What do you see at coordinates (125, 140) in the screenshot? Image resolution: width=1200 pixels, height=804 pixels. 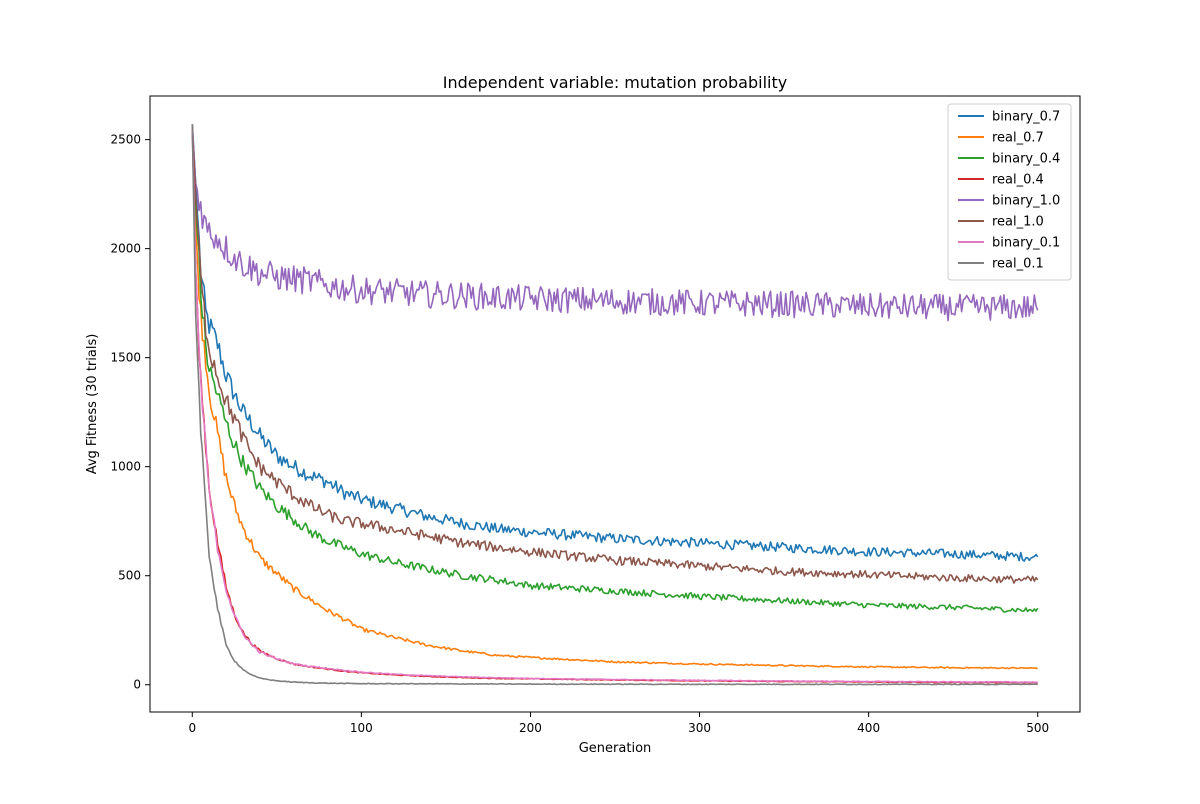 I see `y-tick-label: 2500` at bounding box center [125, 140].